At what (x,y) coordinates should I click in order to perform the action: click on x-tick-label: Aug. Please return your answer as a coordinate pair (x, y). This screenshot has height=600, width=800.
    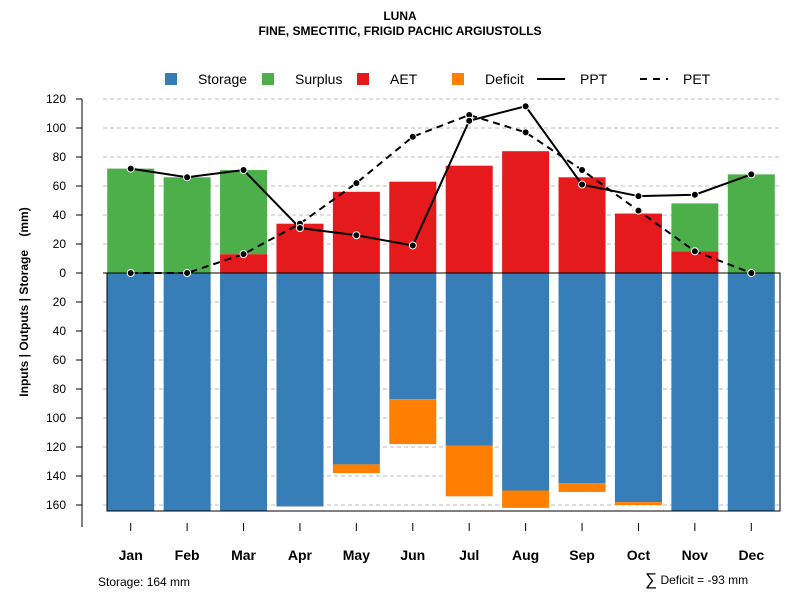
    Looking at the image, I should click on (525, 555).